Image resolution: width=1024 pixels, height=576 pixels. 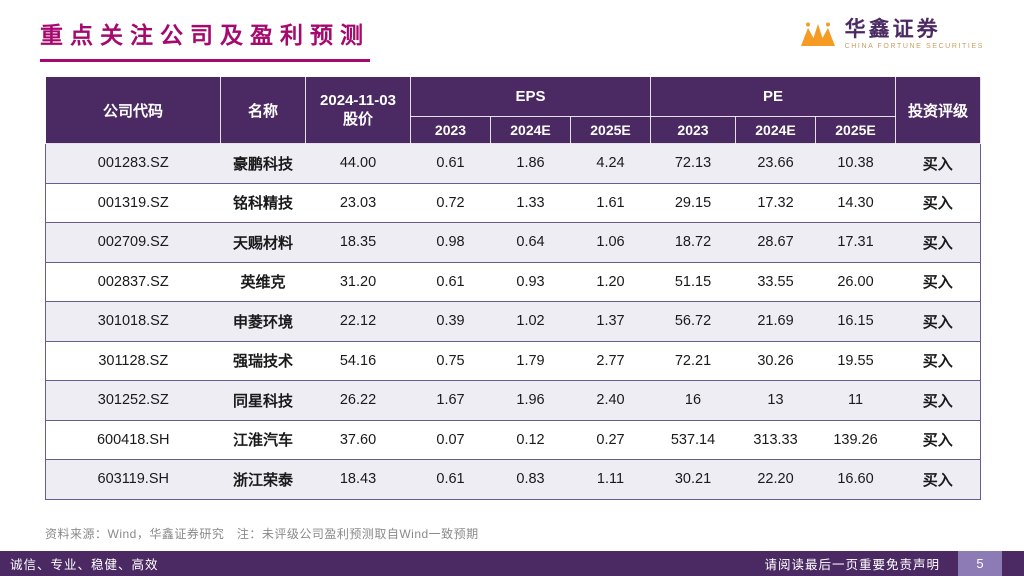 I want to click on footer-disclaimer: 请阅读最后一页重要免责声明, so click(x=852, y=565).